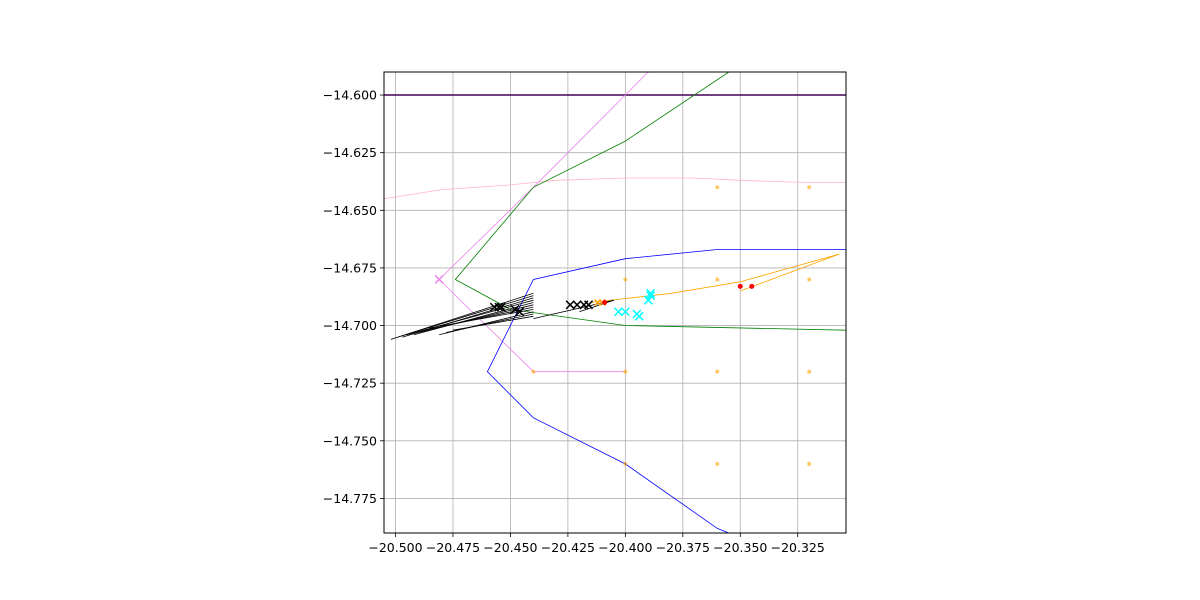 This screenshot has height=600, width=1200. I want to click on x-tick-label: −20.350, so click(740, 547).